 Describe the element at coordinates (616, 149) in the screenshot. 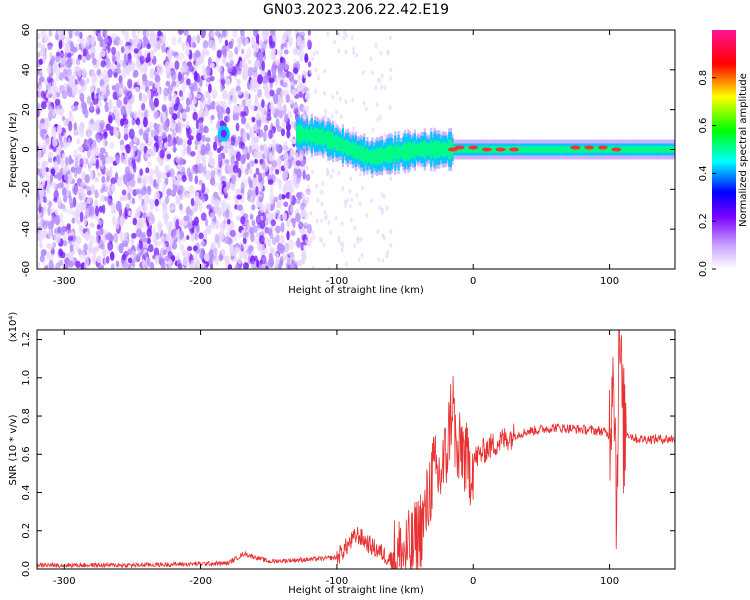

I see `band-core` at that location.